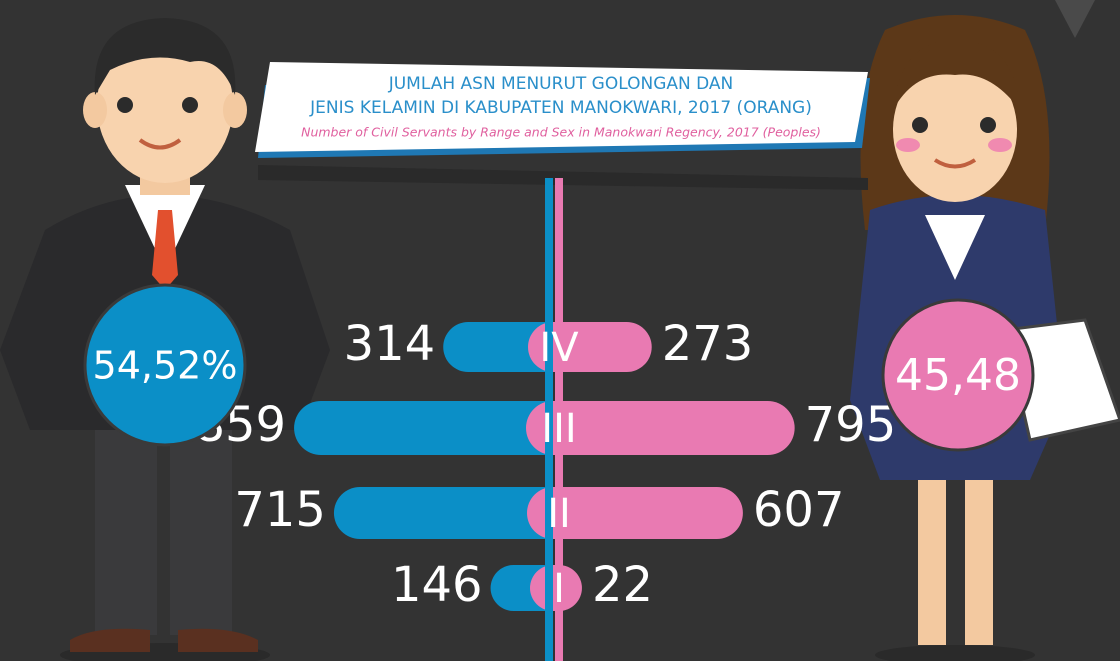 This screenshot has height=661, width=1120. What do you see at coordinates (390, 344) in the screenshot?
I see `data-label: 314` at bounding box center [390, 344].